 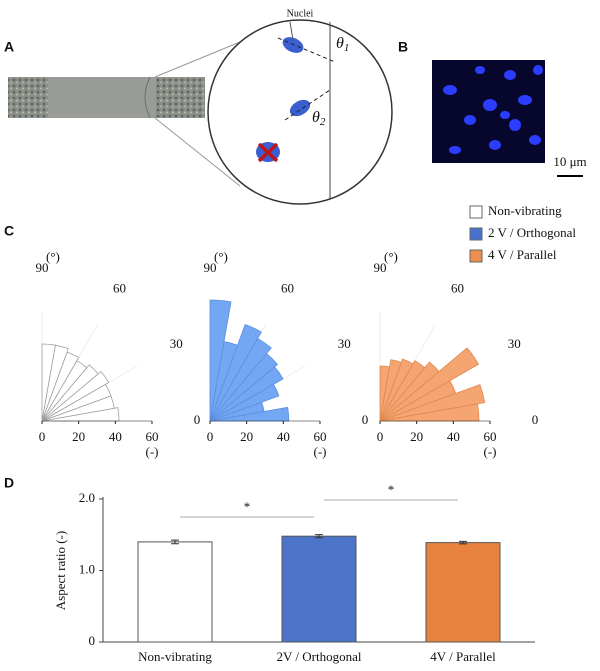 I want to click on subscript: 2, so click(x=323, y=122).